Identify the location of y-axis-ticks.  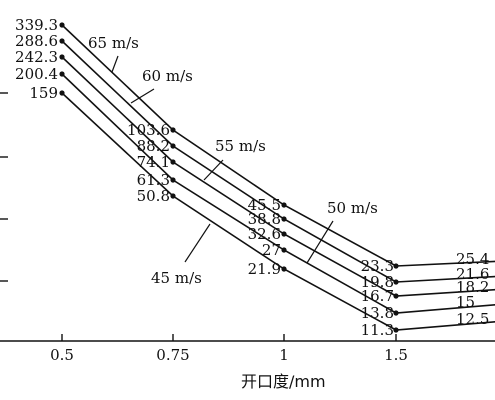
(4, 187).